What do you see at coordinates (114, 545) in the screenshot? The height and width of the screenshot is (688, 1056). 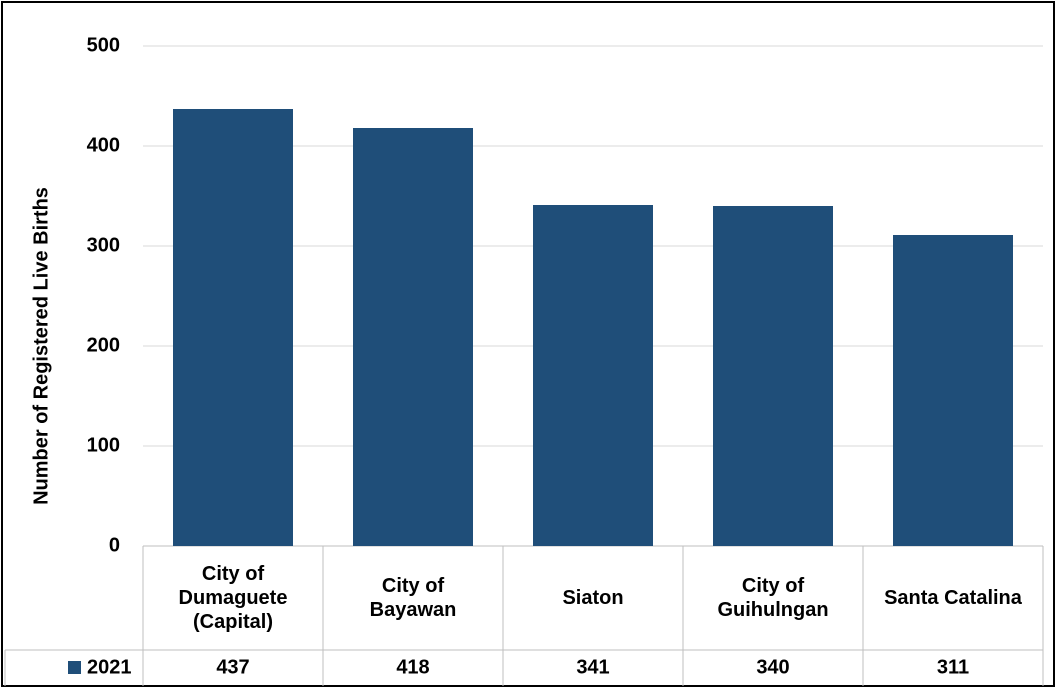 I see `y-tick-label: 0` at bounding box center [114, 545].